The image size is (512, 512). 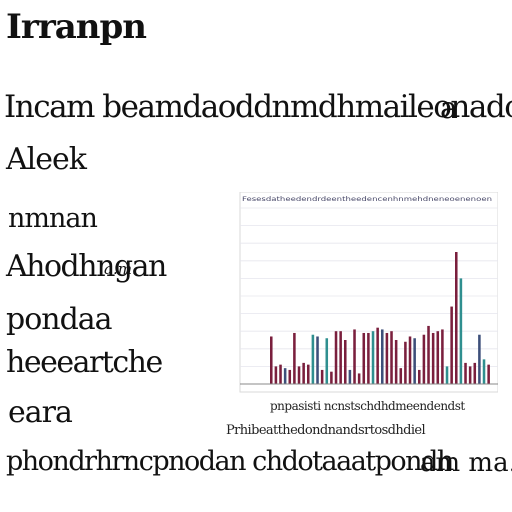 What do you see at coordinates (120, 269) in the screenshot?
I see `body-line-note: a.m.` at bounding box center [120, 269].